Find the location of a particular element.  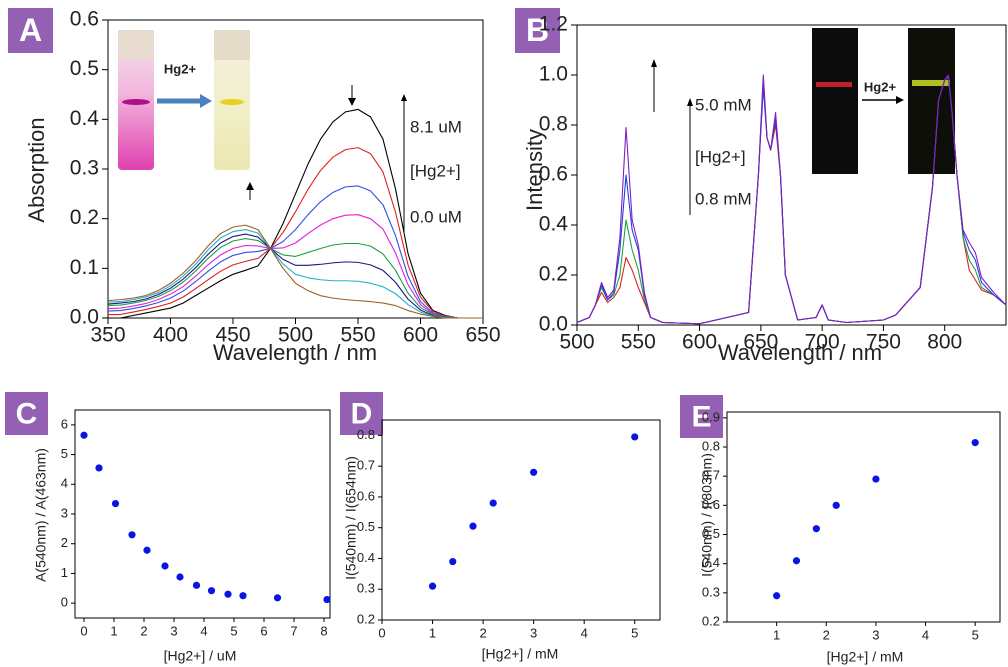

x-tick-label: 750 is located at coordinates (883, 342).